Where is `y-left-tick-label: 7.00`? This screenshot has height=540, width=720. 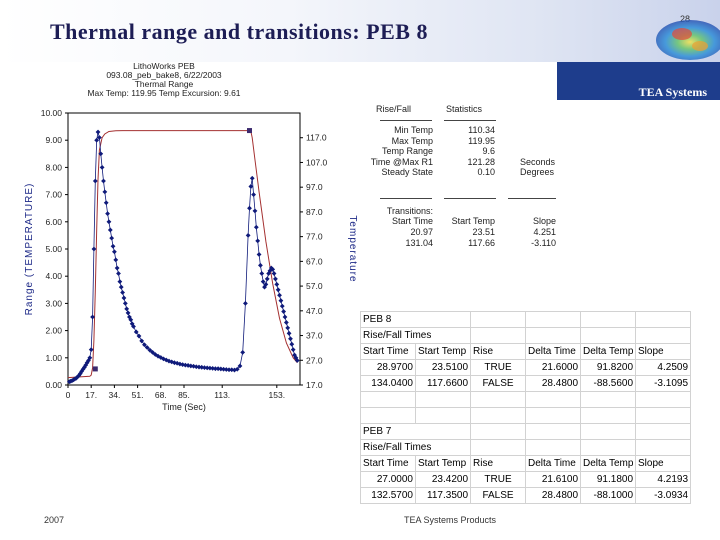
y-left-tick-label: 7.00 is located at coordinates (53, 195).